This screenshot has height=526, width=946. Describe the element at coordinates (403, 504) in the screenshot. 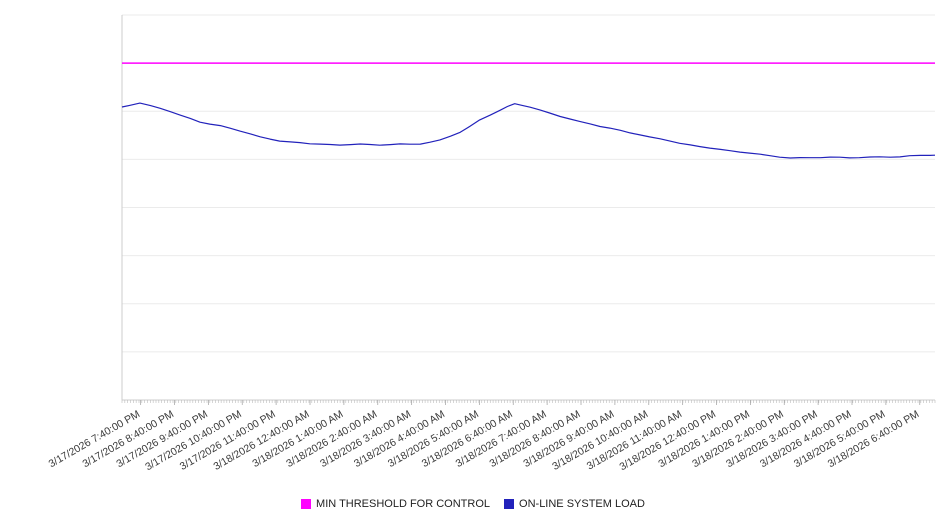

I see `legend-label-threshold: MIN THRESHOLD FOR CONTROL` at that location.